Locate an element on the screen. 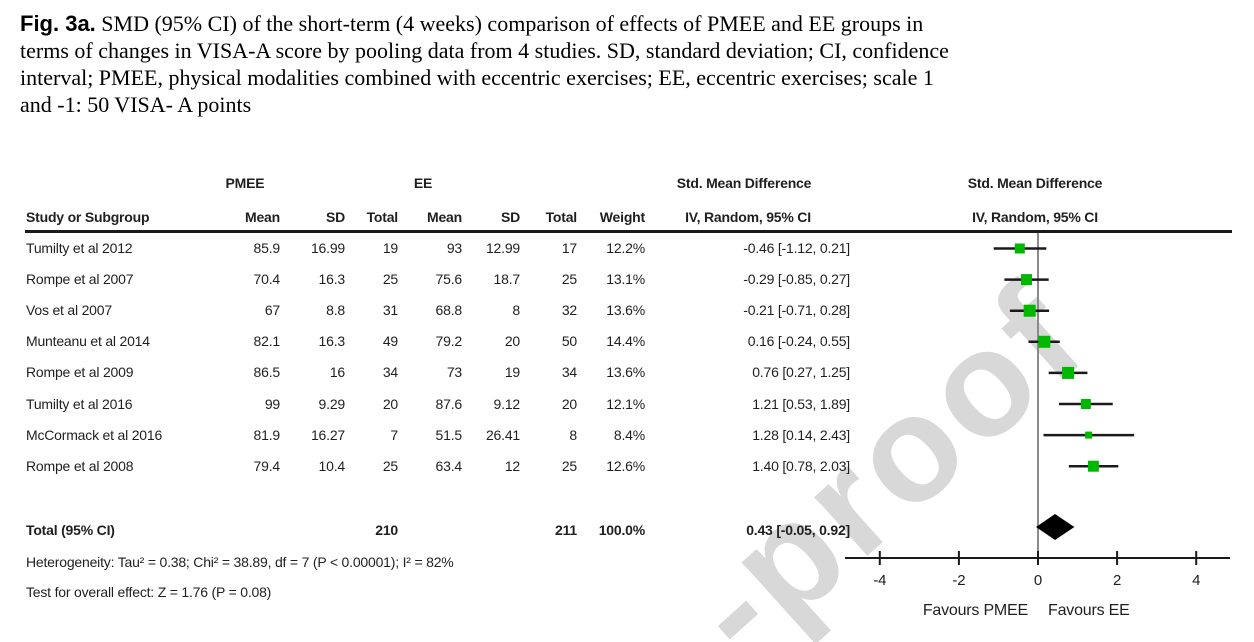  sd-pmee: 16.99 is located at coordinates (327, 248).